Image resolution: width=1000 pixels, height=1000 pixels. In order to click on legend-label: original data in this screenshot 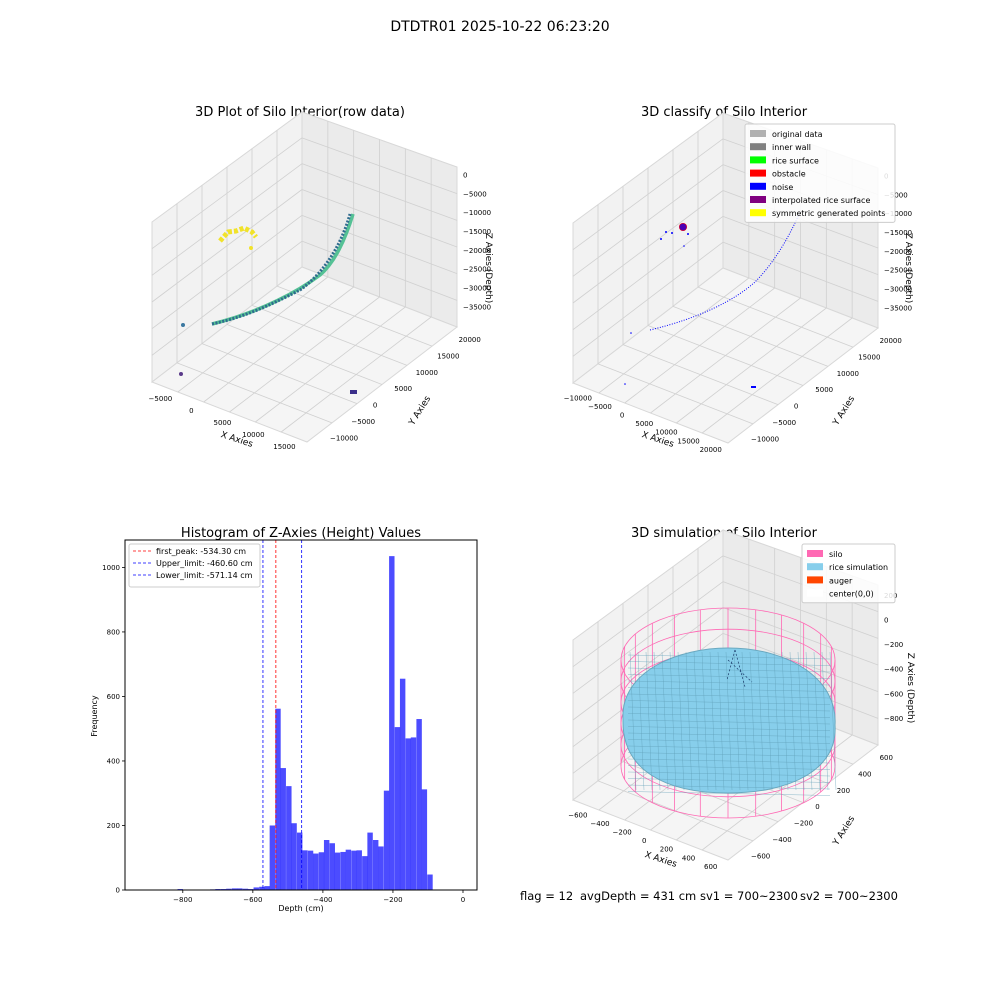, I will do `click(797, 134)`.